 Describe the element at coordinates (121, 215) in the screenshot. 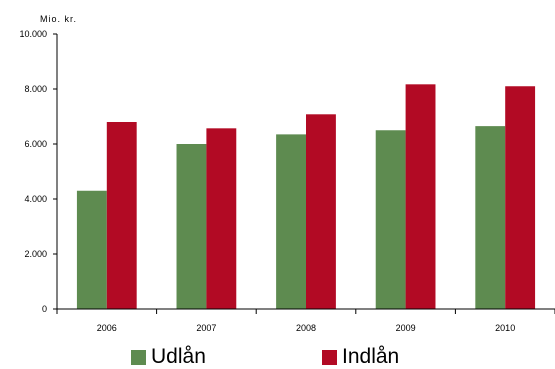

I see `bar-indlan-2006` at that location.